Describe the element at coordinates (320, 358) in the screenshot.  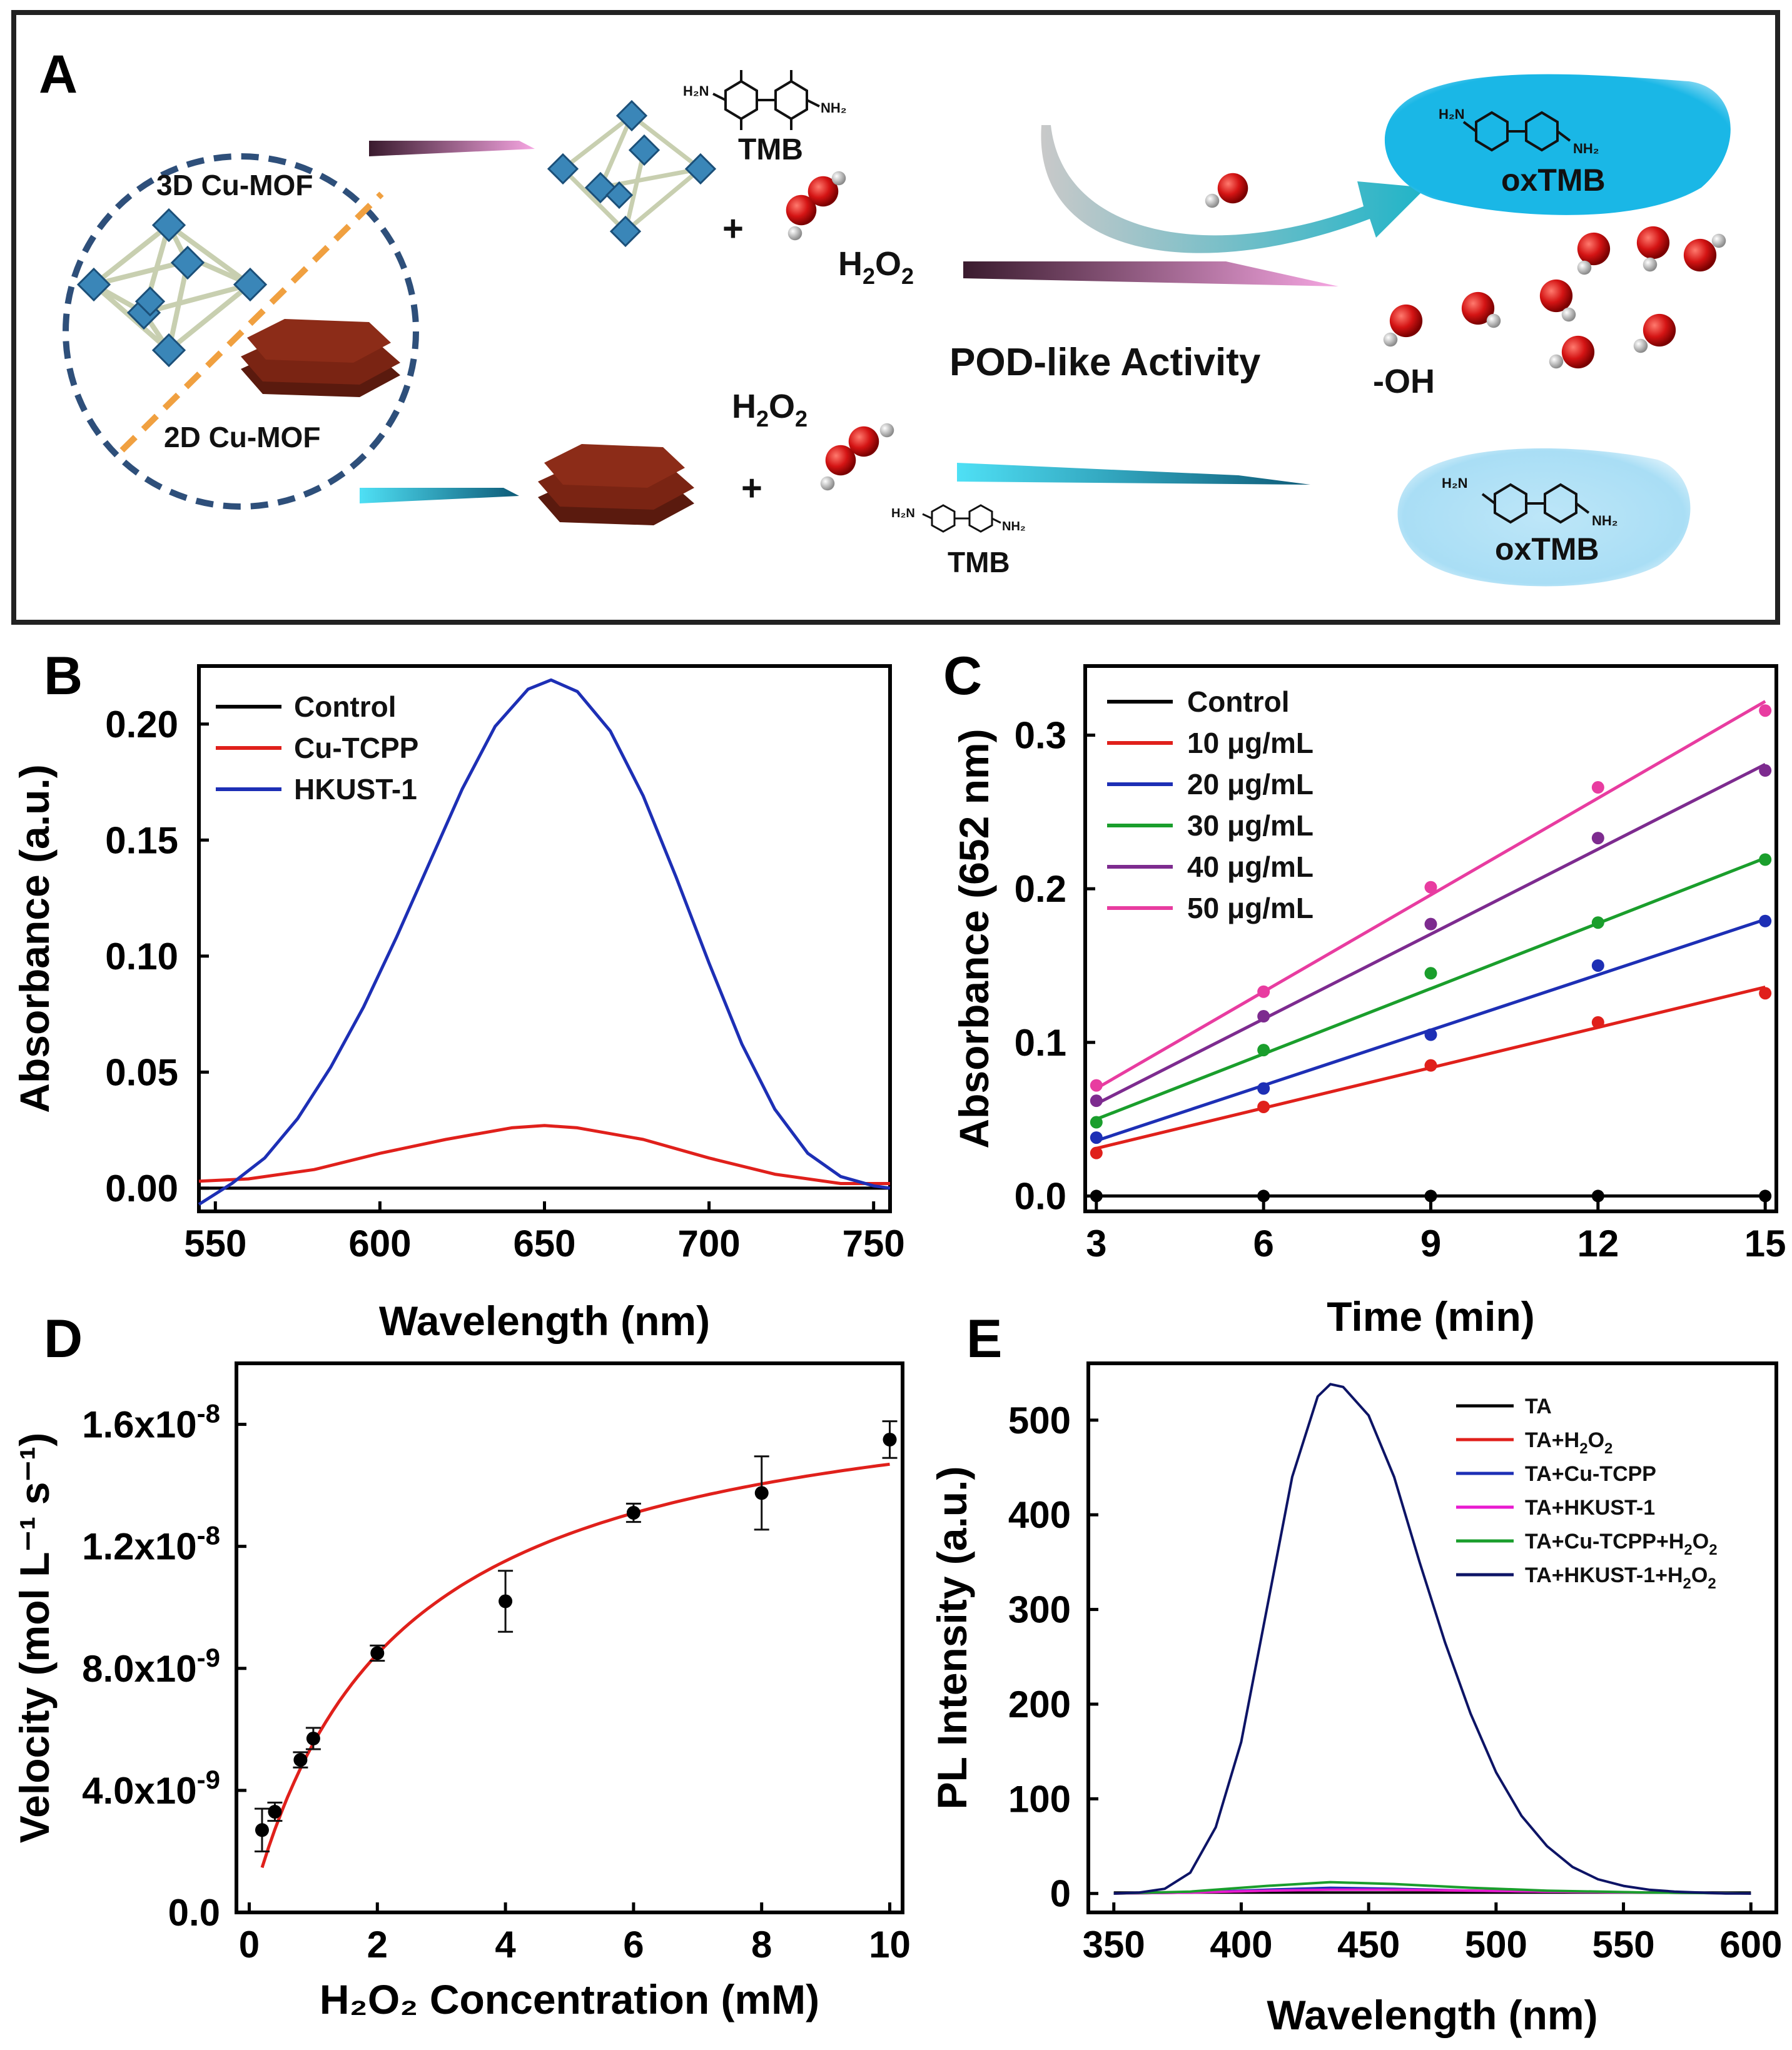
I see `mof2d-stack-icon` at that location.